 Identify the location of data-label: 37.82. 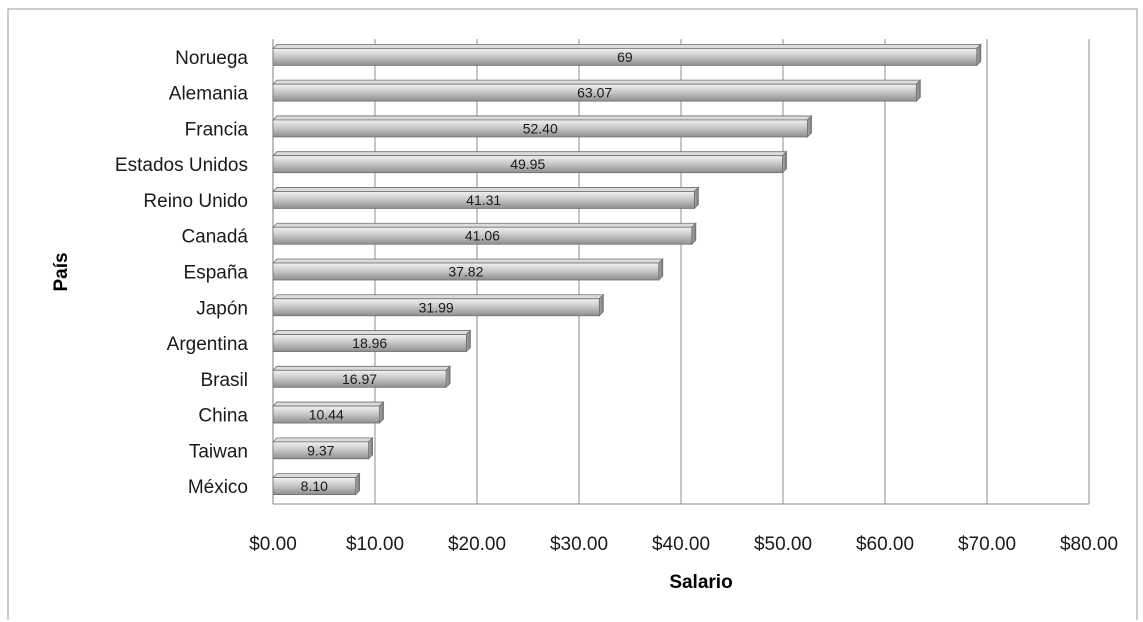
(465, 272).